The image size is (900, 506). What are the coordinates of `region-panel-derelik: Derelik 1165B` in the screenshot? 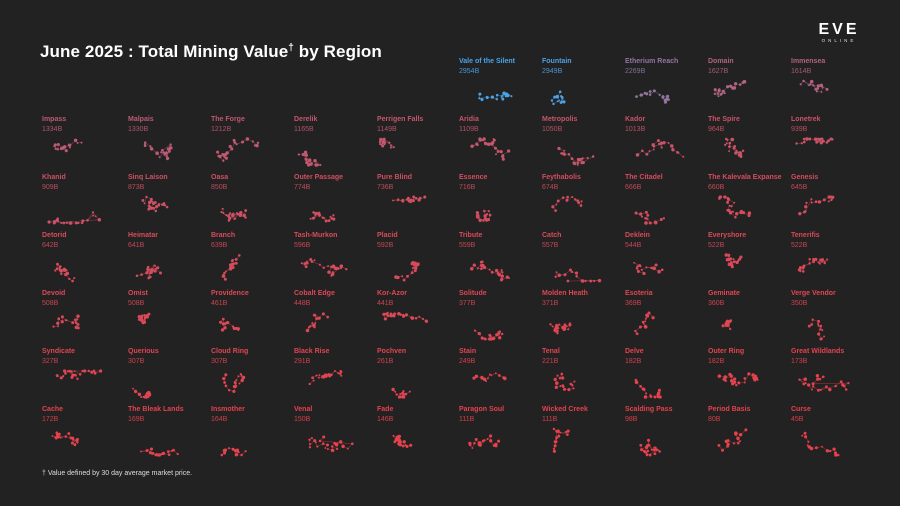 It's located at (335, 145).